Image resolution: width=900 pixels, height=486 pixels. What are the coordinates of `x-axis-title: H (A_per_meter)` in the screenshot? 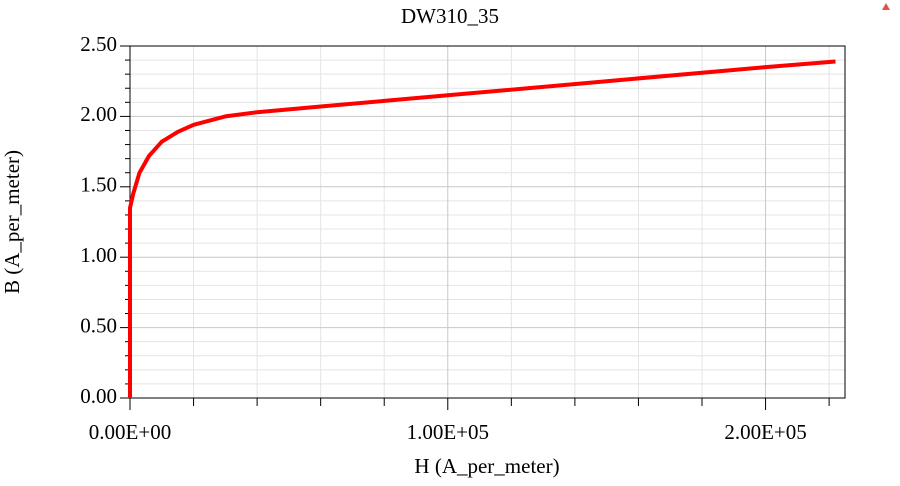 It's located at (486, 466).